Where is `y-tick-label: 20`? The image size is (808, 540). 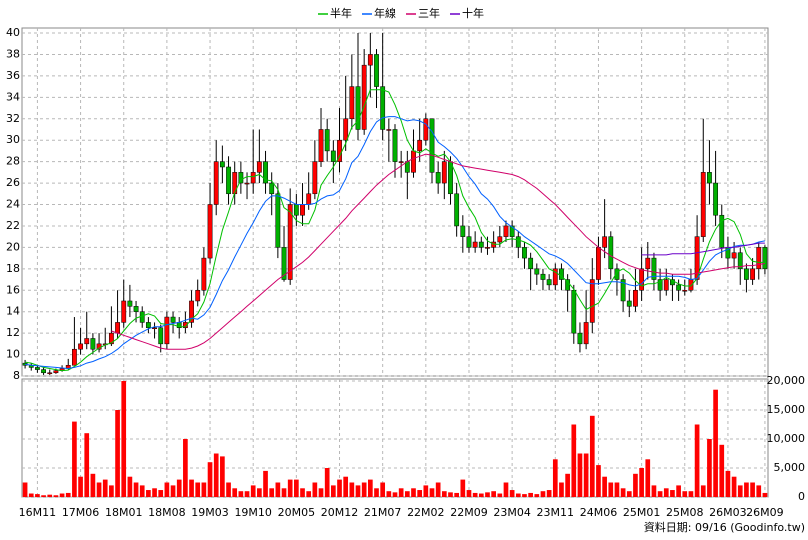 y-tick-label: 20 is located at coordinates (13, 246).